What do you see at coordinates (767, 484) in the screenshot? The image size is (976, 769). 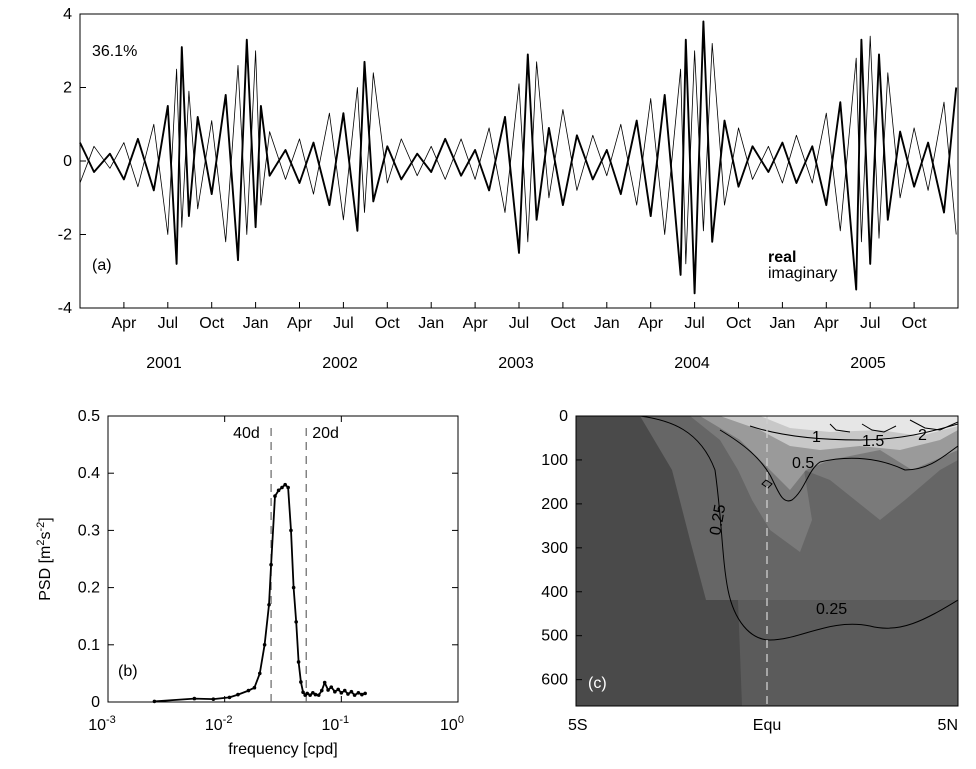 I see `contour-closed-loop` at bounding box center [767, 484].